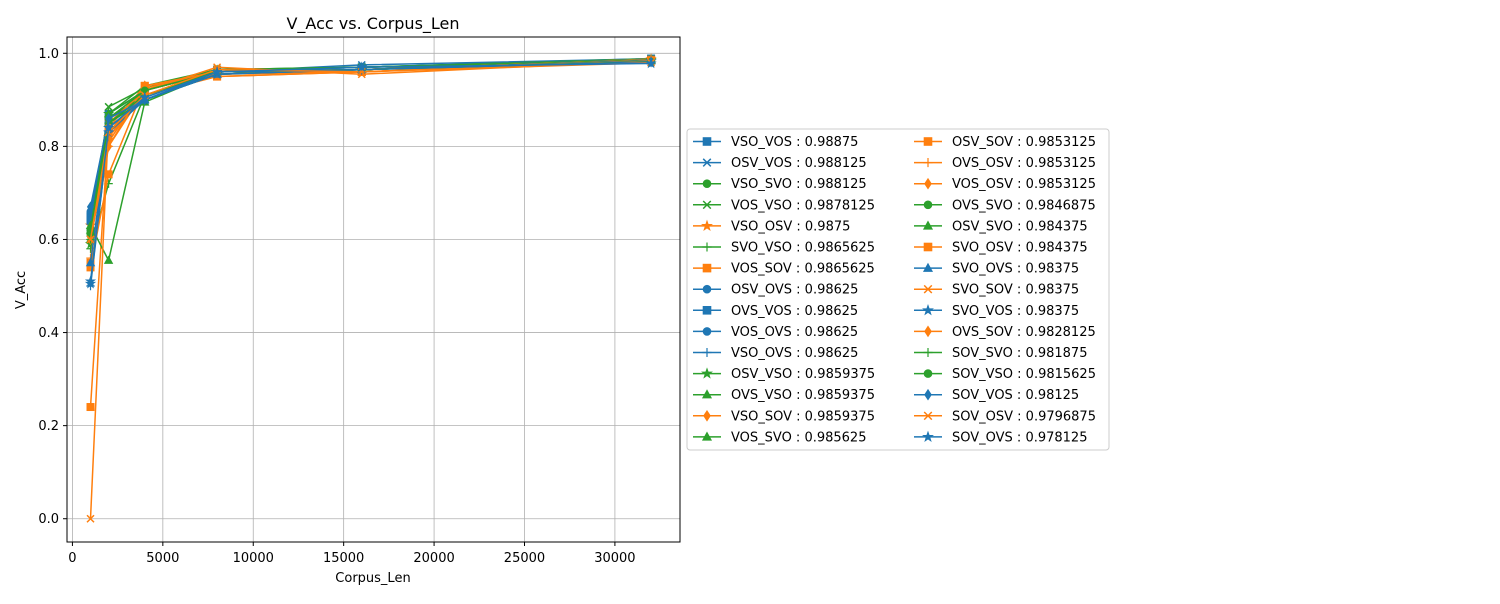 This screenshot has width=1500, height=604. Describe the element at coordinates (1015, 290) in the screenshot. I see `legend-label: SVO_SOV : 0.98375` at that location.